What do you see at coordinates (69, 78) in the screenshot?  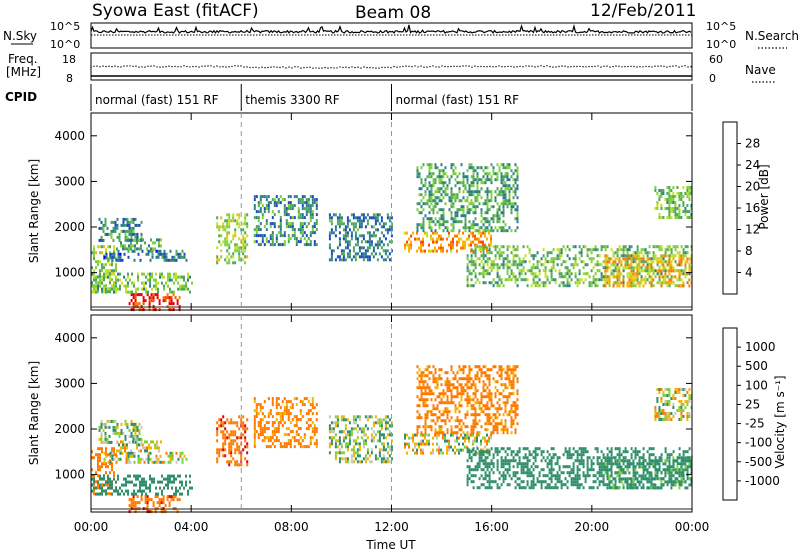 I see `freq-left-tick-bottom: 8` at bounding box center [69, 78].